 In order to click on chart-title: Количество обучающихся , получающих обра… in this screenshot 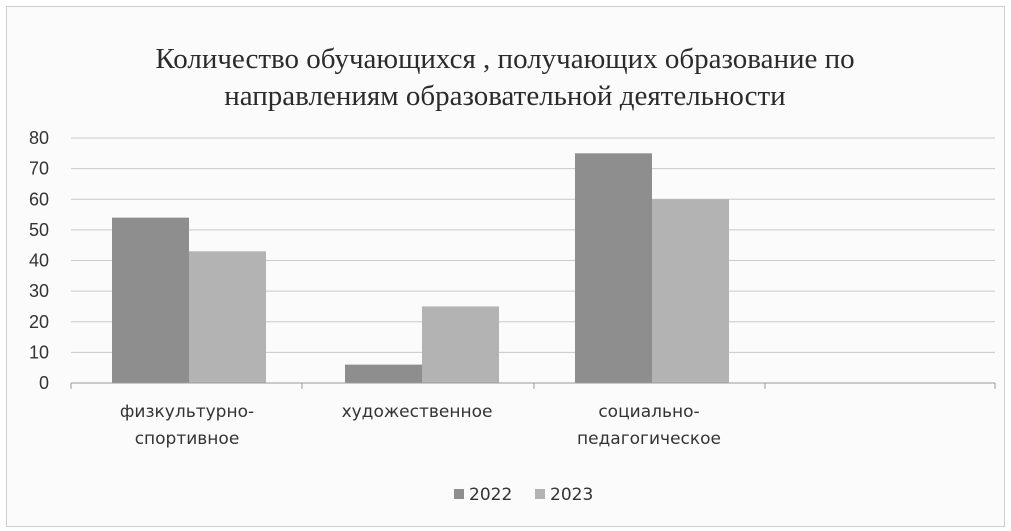, I will do `click(504, 77)`.